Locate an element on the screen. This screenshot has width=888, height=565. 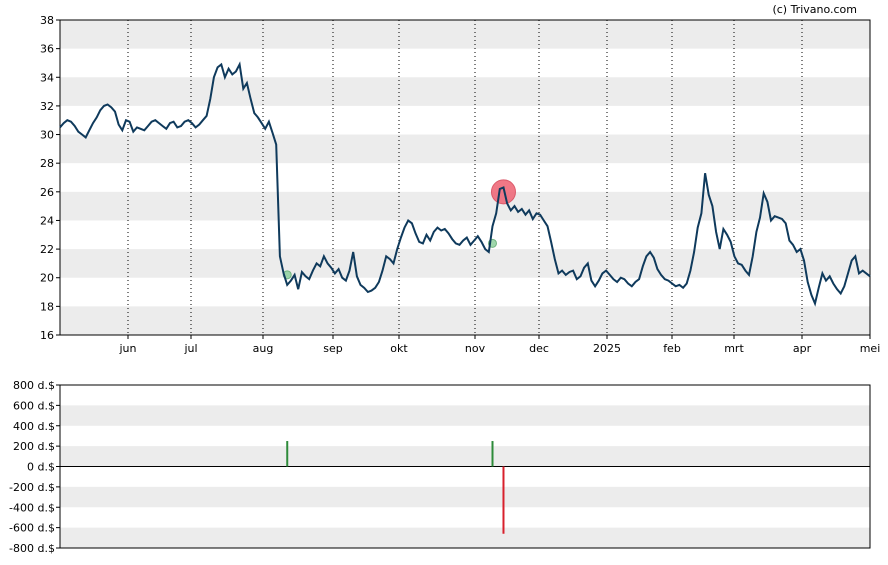
price-x-axis: jun jul aug sep okt nov dec 2025 feb mrt apr mei is located at coordinates (500, 345).